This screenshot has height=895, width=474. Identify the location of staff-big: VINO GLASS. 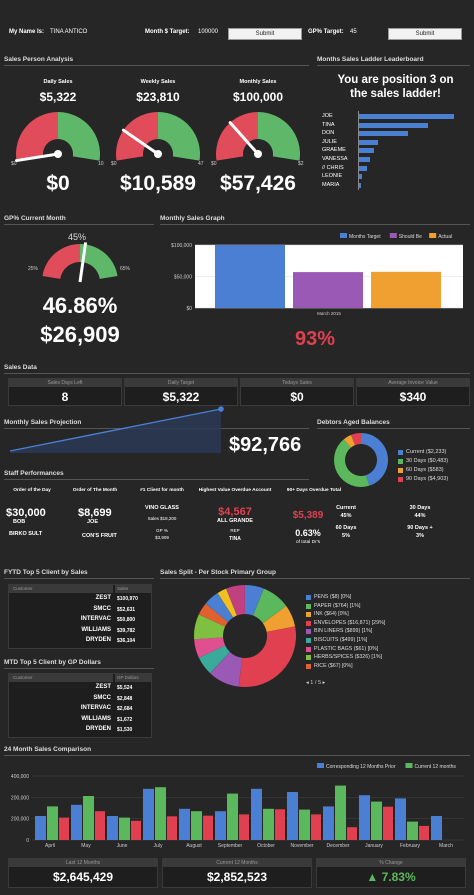
(162, 508).